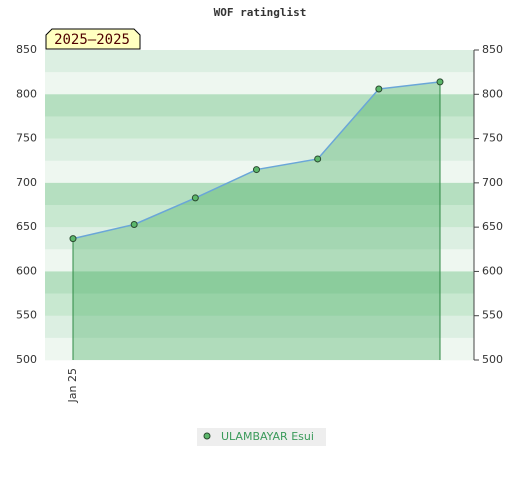  What do you see at coordinates (267, 436) in the screenshot?
I see `legend-label: ULAMBAYAR Esui` at bounding box center [267, 436].